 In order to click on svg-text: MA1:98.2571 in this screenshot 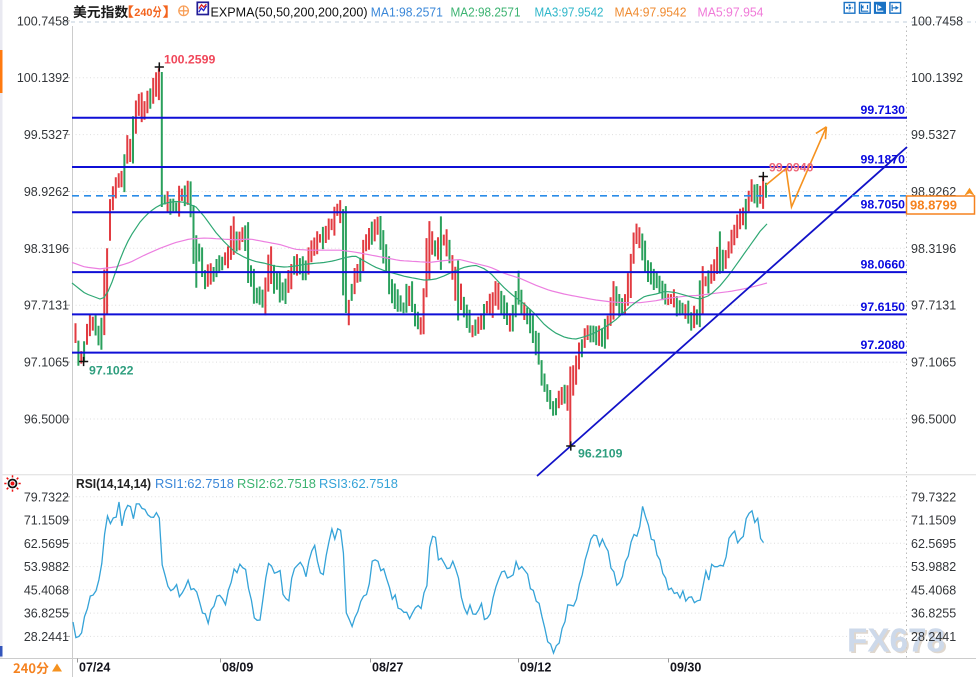, I will do `click(407, 13)`.